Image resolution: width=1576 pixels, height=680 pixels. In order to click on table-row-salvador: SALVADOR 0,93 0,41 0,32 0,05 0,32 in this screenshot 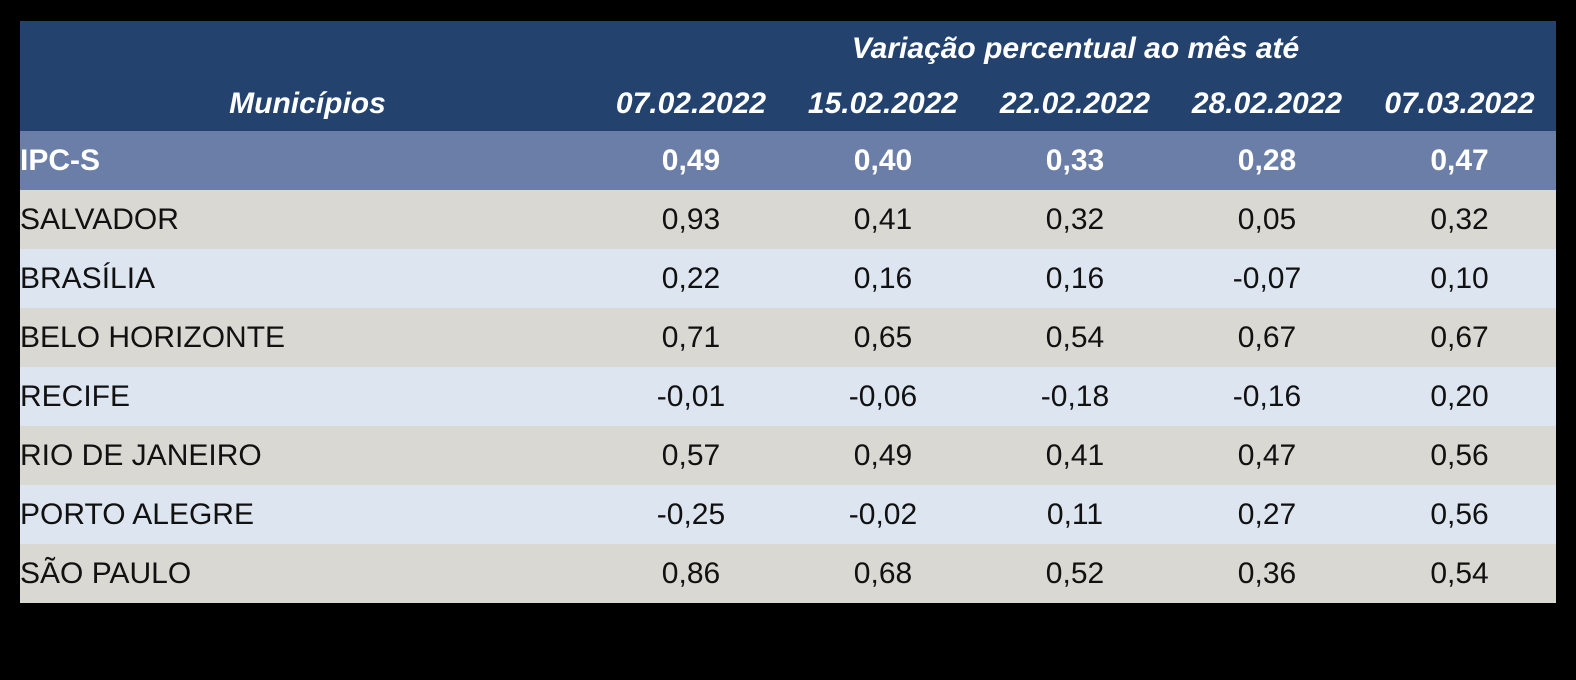, I will do `click(788, 219)`.